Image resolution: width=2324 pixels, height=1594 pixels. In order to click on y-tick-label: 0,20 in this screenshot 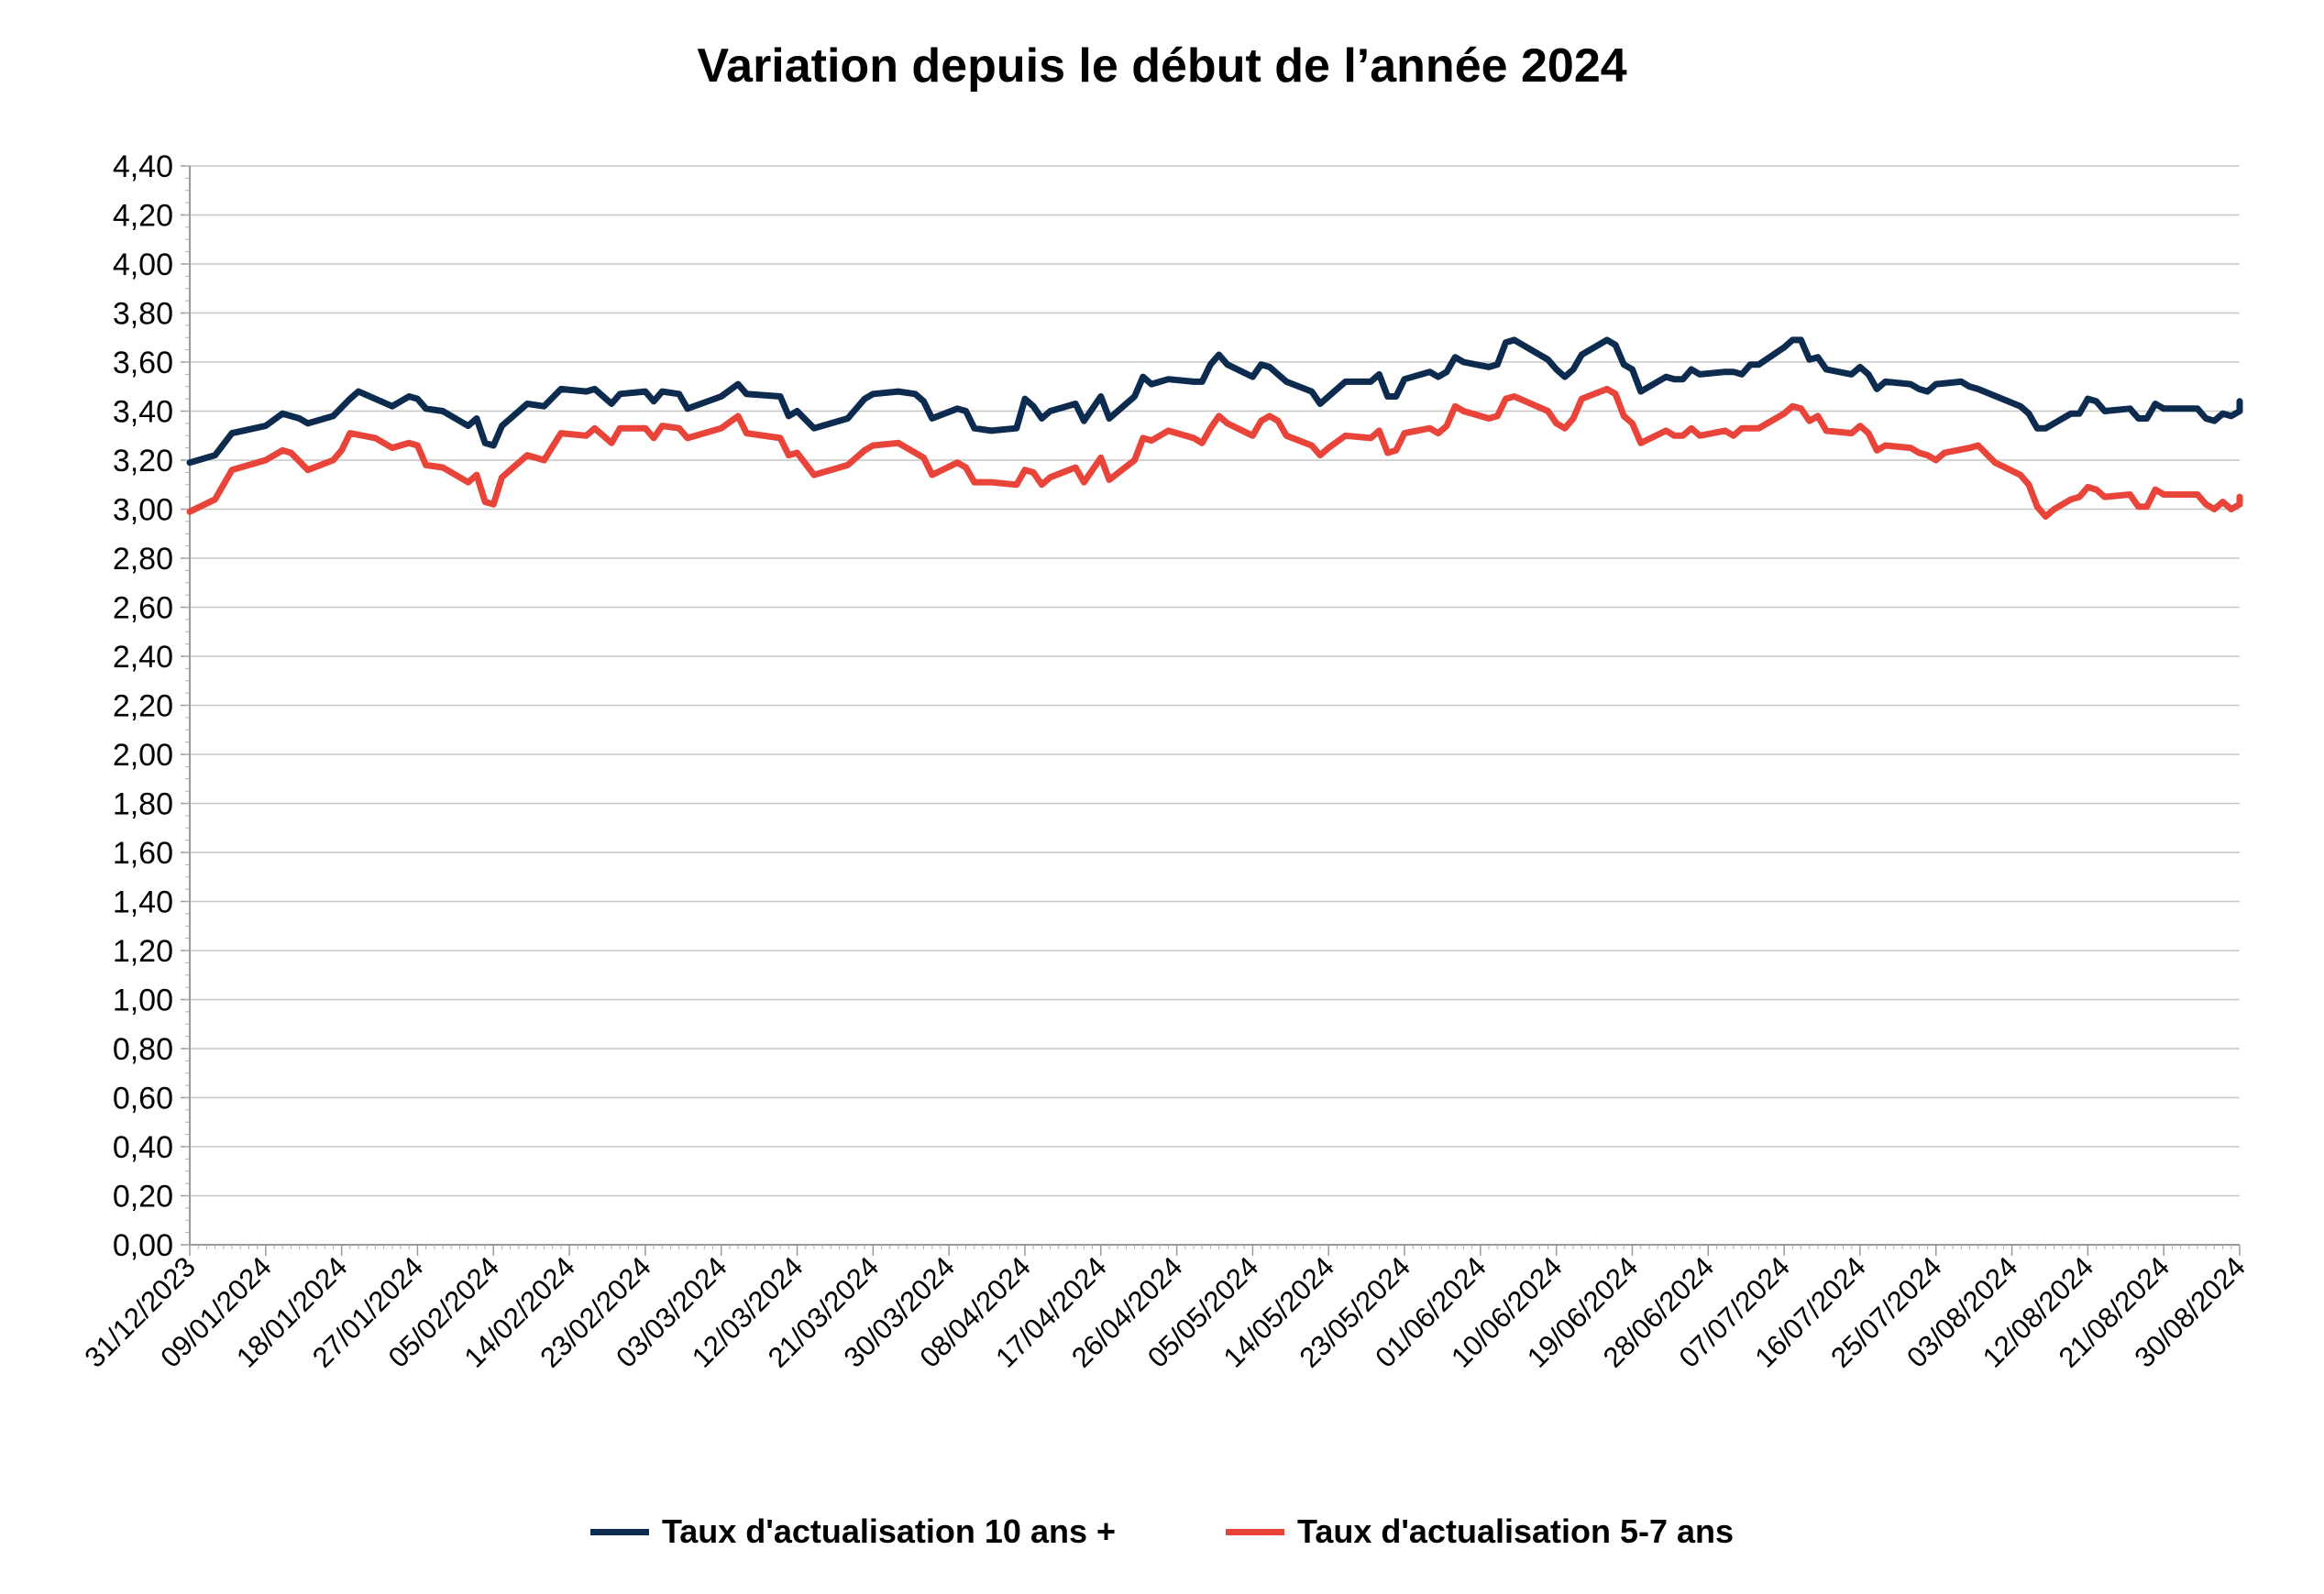, I will do `click(143, 1197)`.